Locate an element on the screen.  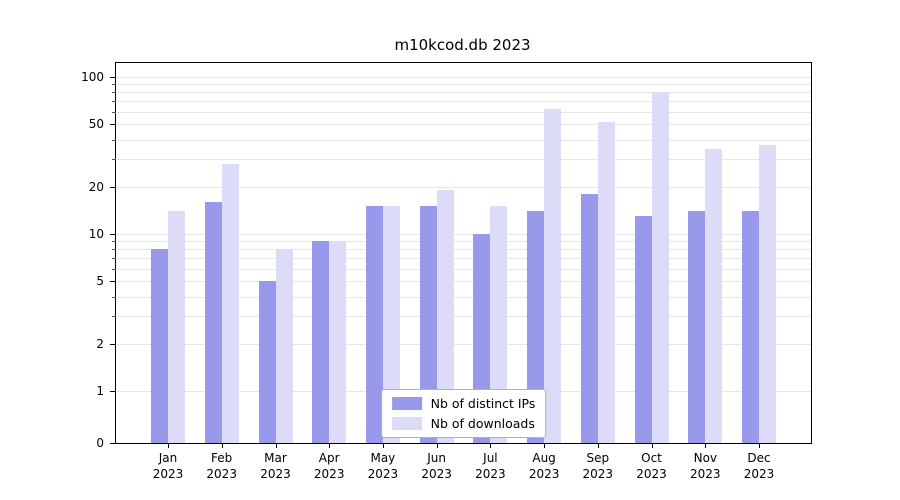
legend-item-distinct-ips: Nb of distinct IPs is located at coordinates (463, 403).